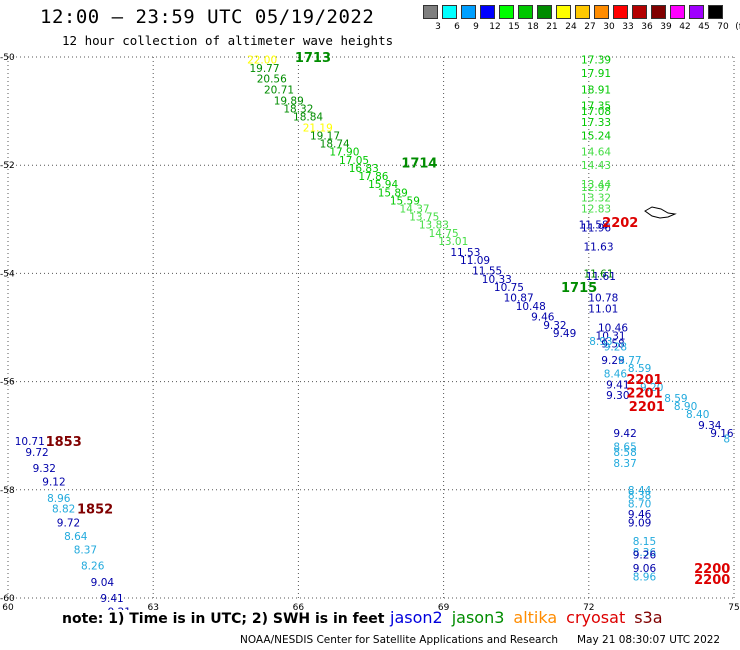 The height and width of the screenshot is (650, 740). Describe the element at coordinates (519, 299) in the screenshot. I see `wave-height-value: 10.87` at that location.